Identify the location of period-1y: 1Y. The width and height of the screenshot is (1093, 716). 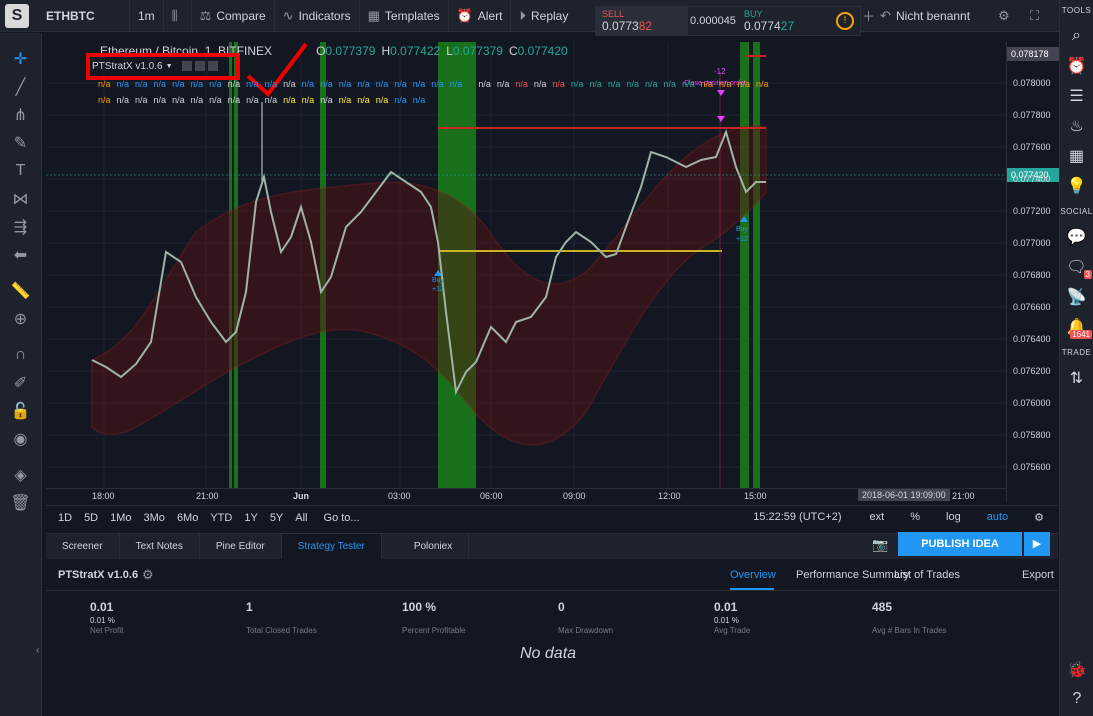
(251, 517).